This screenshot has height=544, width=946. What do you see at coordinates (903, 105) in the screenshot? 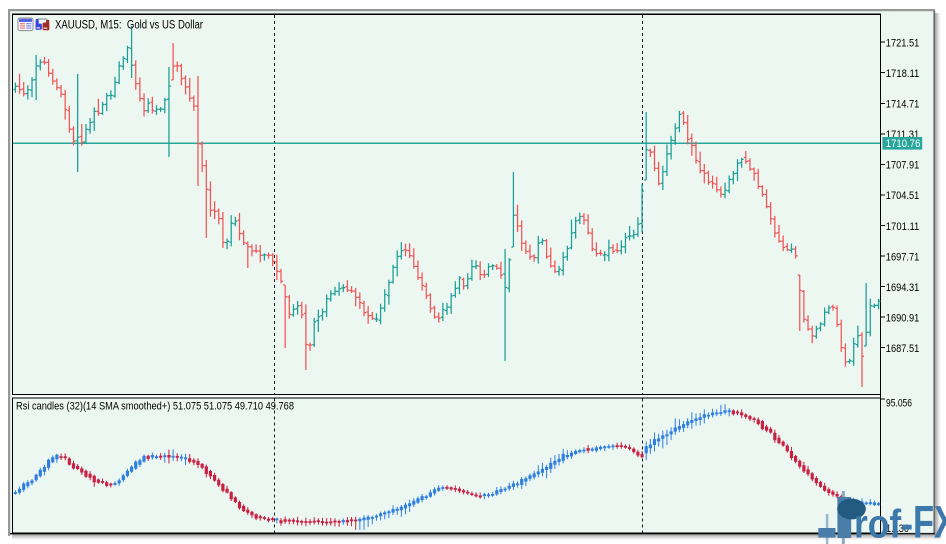
I see `svg-text: 1714.71` at bounding box center [903, 105].